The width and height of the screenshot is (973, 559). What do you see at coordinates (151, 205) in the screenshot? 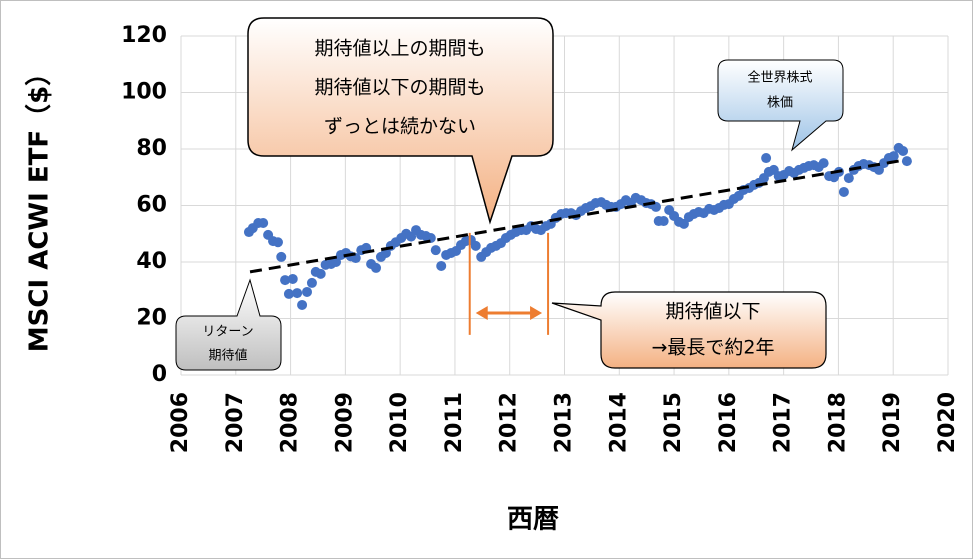
I see `y-tick-label: 60` at bounding box center [151, 205].